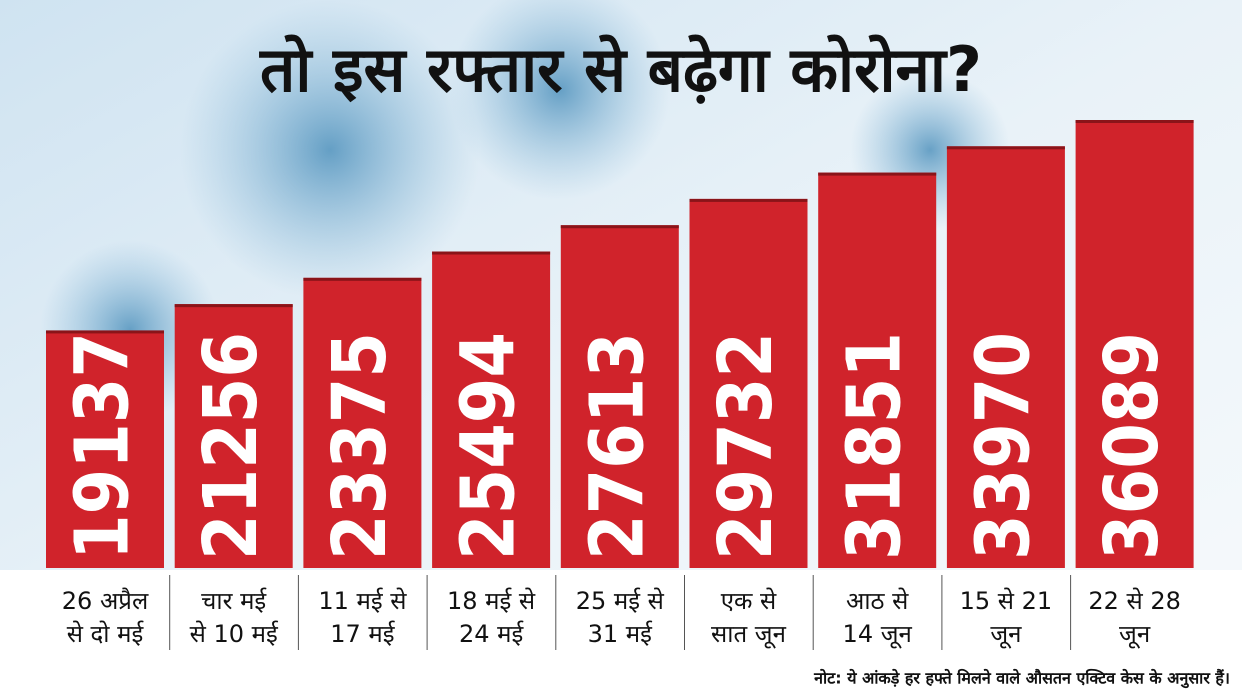  What do you see at coordinates (1132, 446) in the screenshot?
I see `value-label: 36089` at bounding box center [1132, 446].